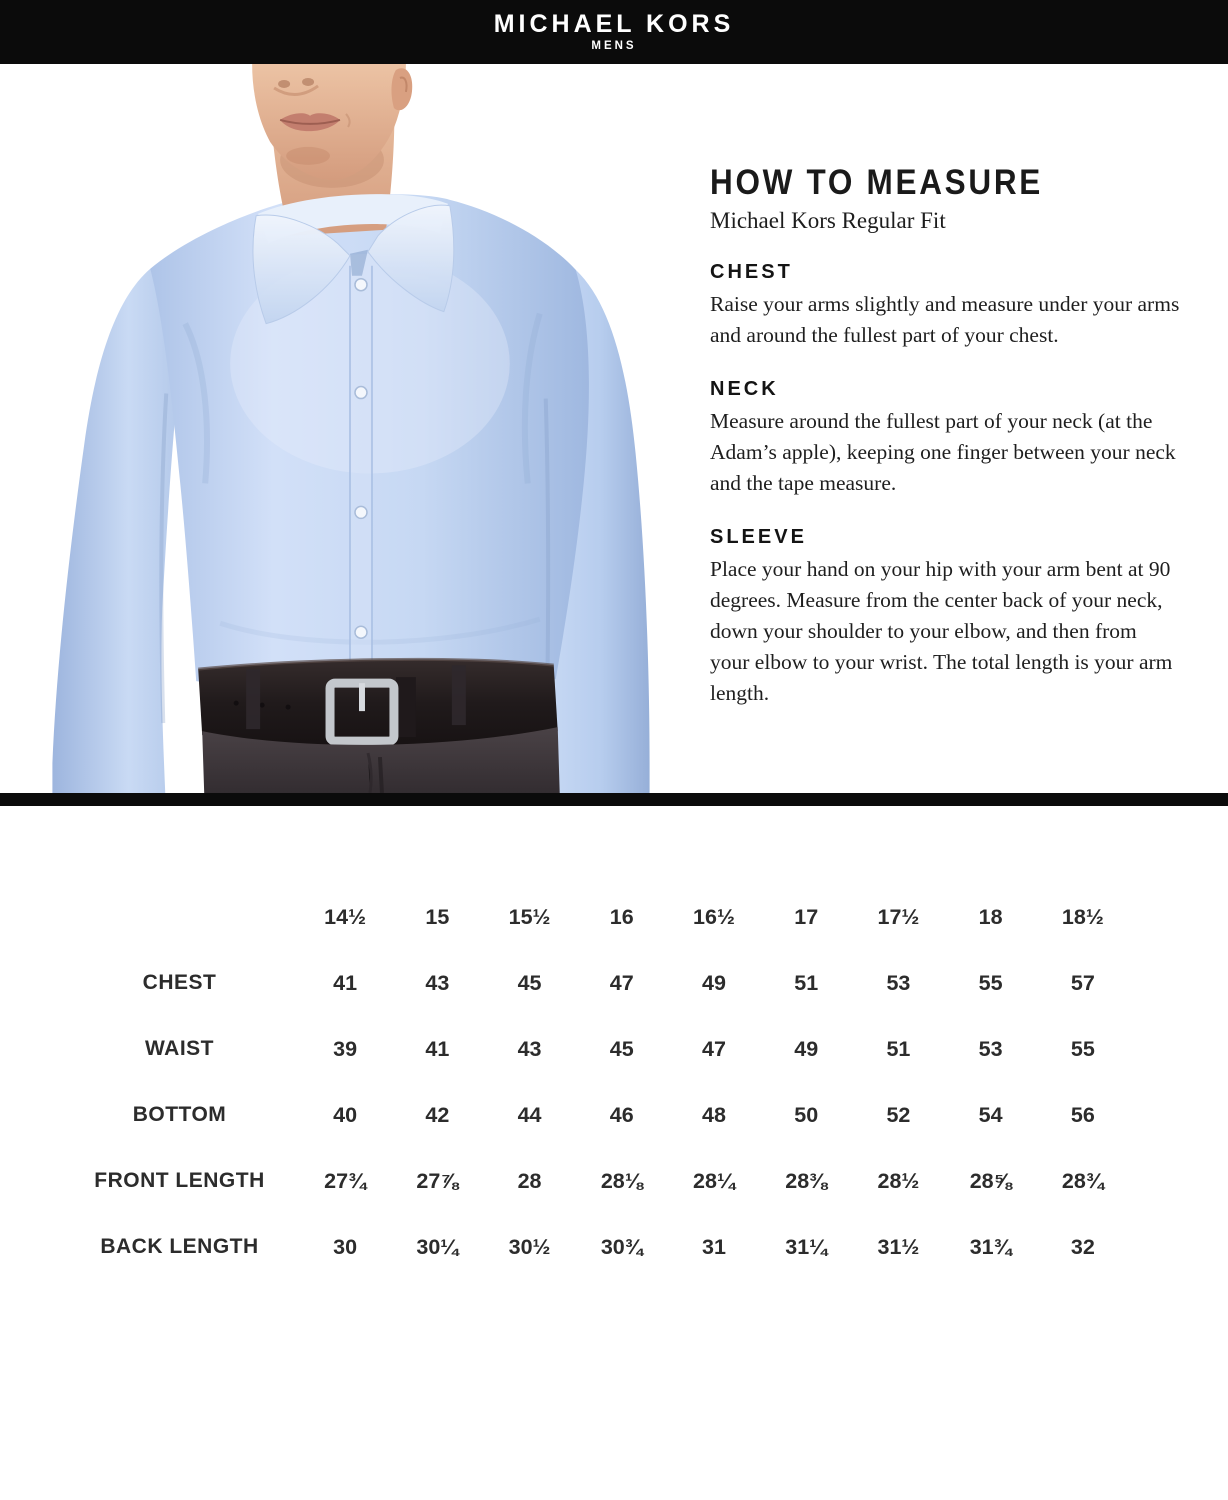  Describe the element at coordinates (614, 799) in the screenshot. I see `section-divider` at that location.